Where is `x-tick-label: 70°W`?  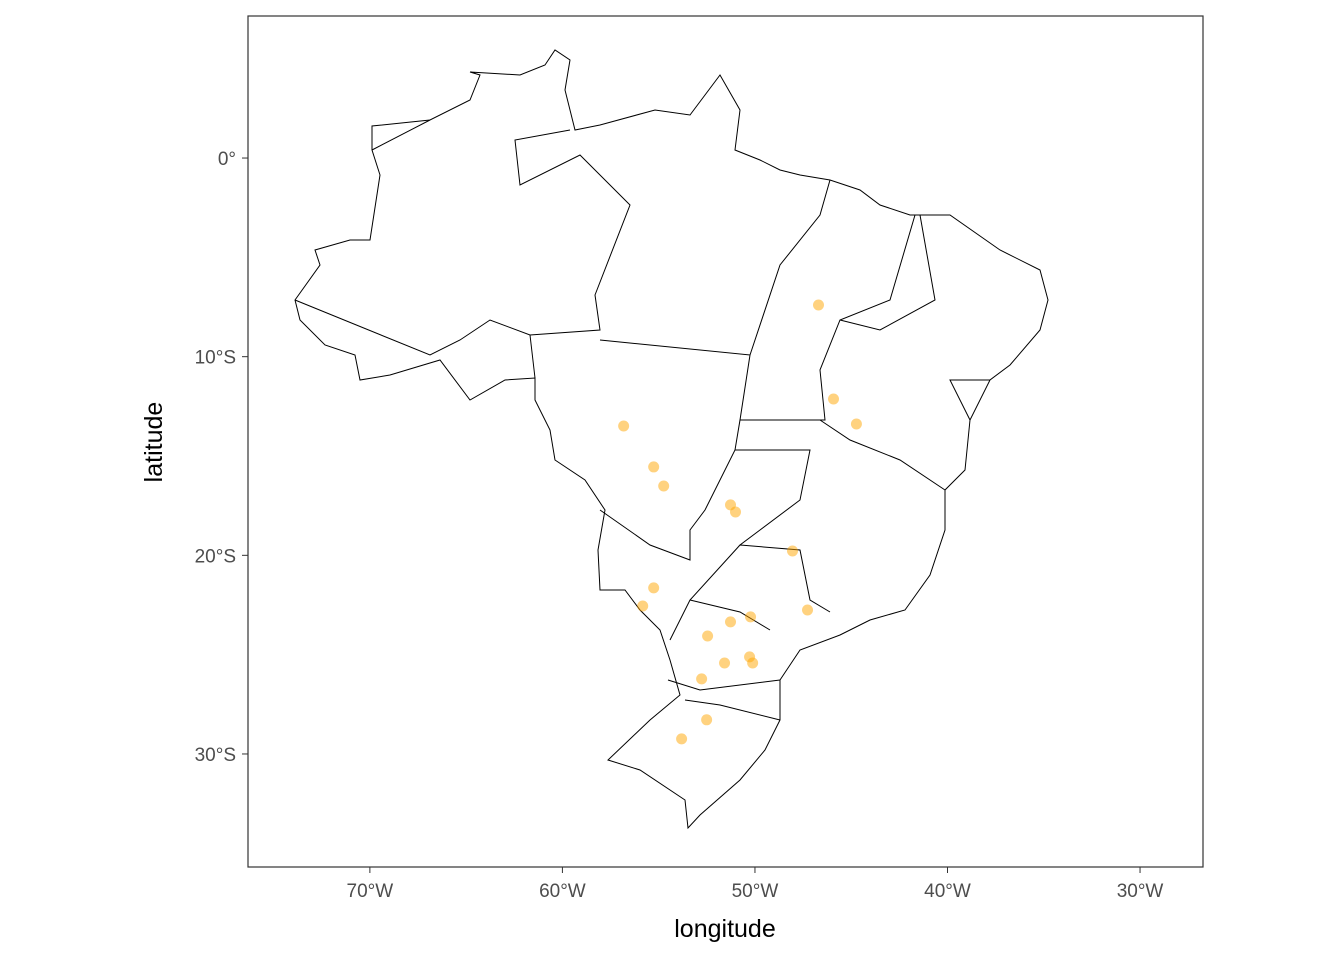 x-tick-label: 70°W is located at coordinates (370, 891).